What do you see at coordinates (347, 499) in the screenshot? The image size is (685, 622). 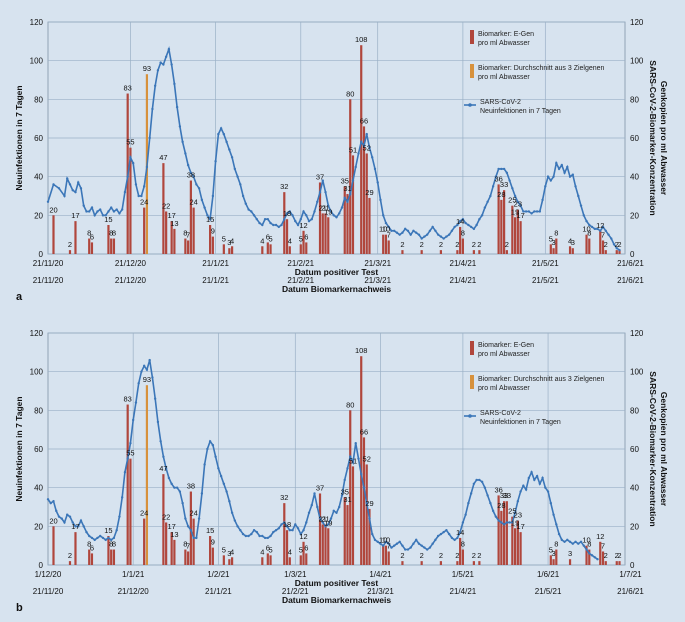 I see `bar-label: 31` at bounding box center [347, 499].